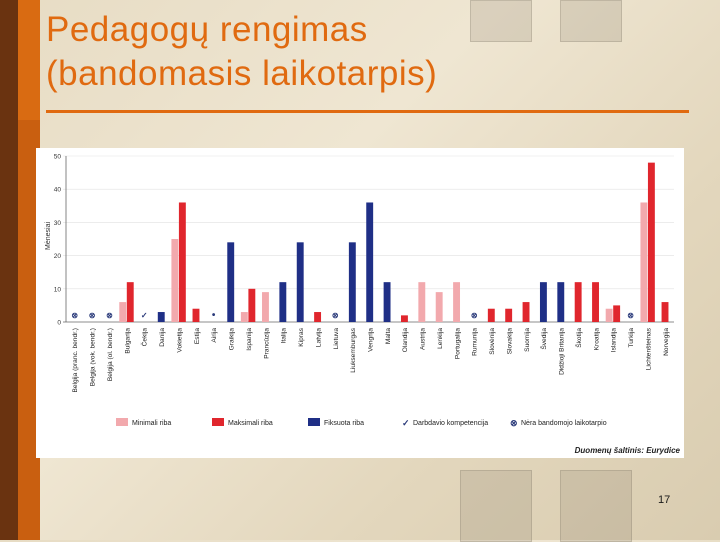  I want to click on x-tick-label: Suomija, so click(527, 340).